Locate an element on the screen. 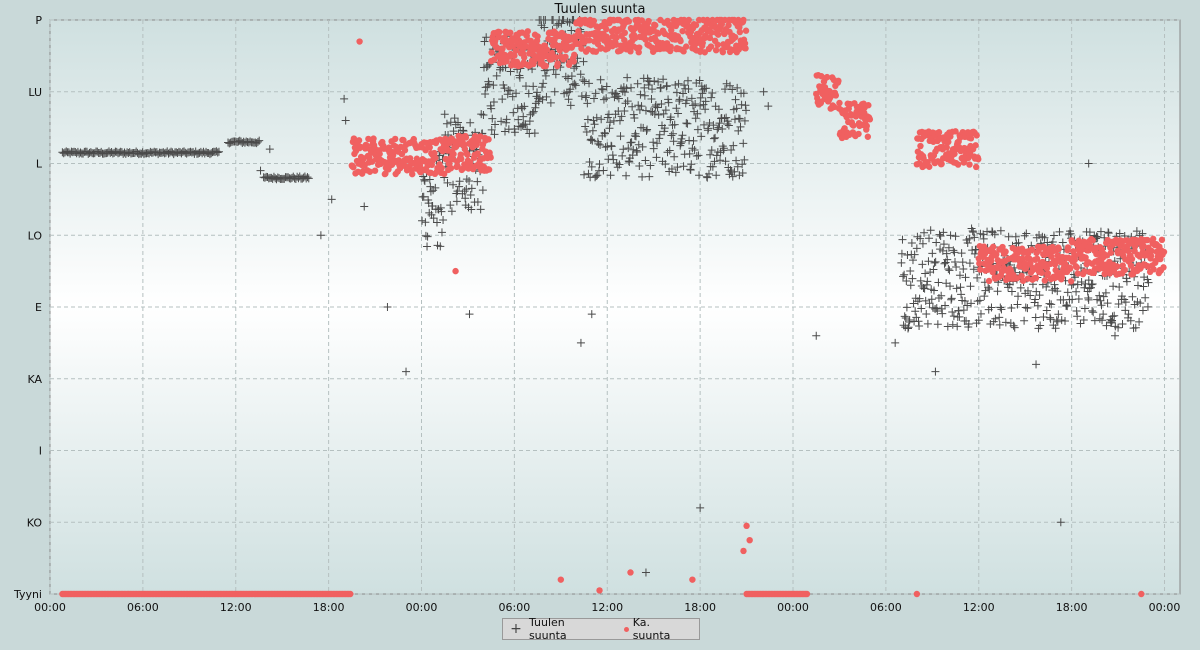  legend-label-avg: Ka. suunta is located at coordinates (651, 629).